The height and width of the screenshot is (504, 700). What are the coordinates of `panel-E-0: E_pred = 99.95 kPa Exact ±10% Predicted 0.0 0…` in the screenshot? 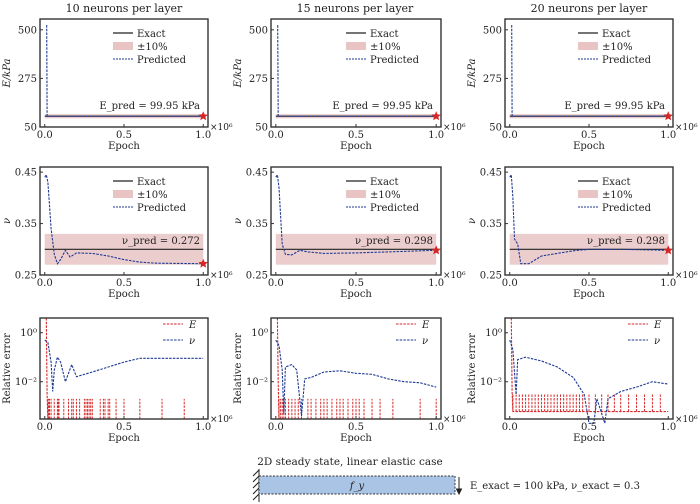 It's located at (117, 85).